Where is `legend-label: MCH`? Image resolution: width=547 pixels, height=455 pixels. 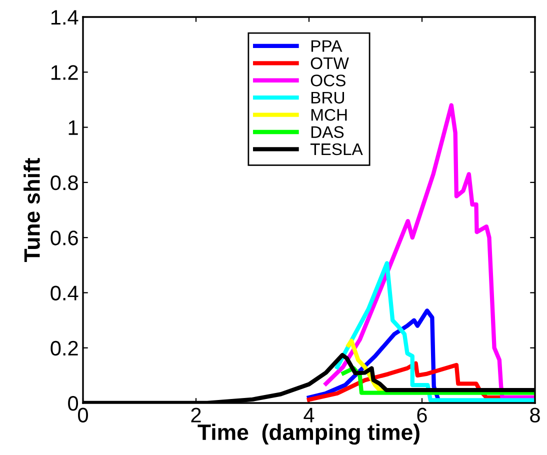 legend-label: MCH is located at coordinates (329, 114).